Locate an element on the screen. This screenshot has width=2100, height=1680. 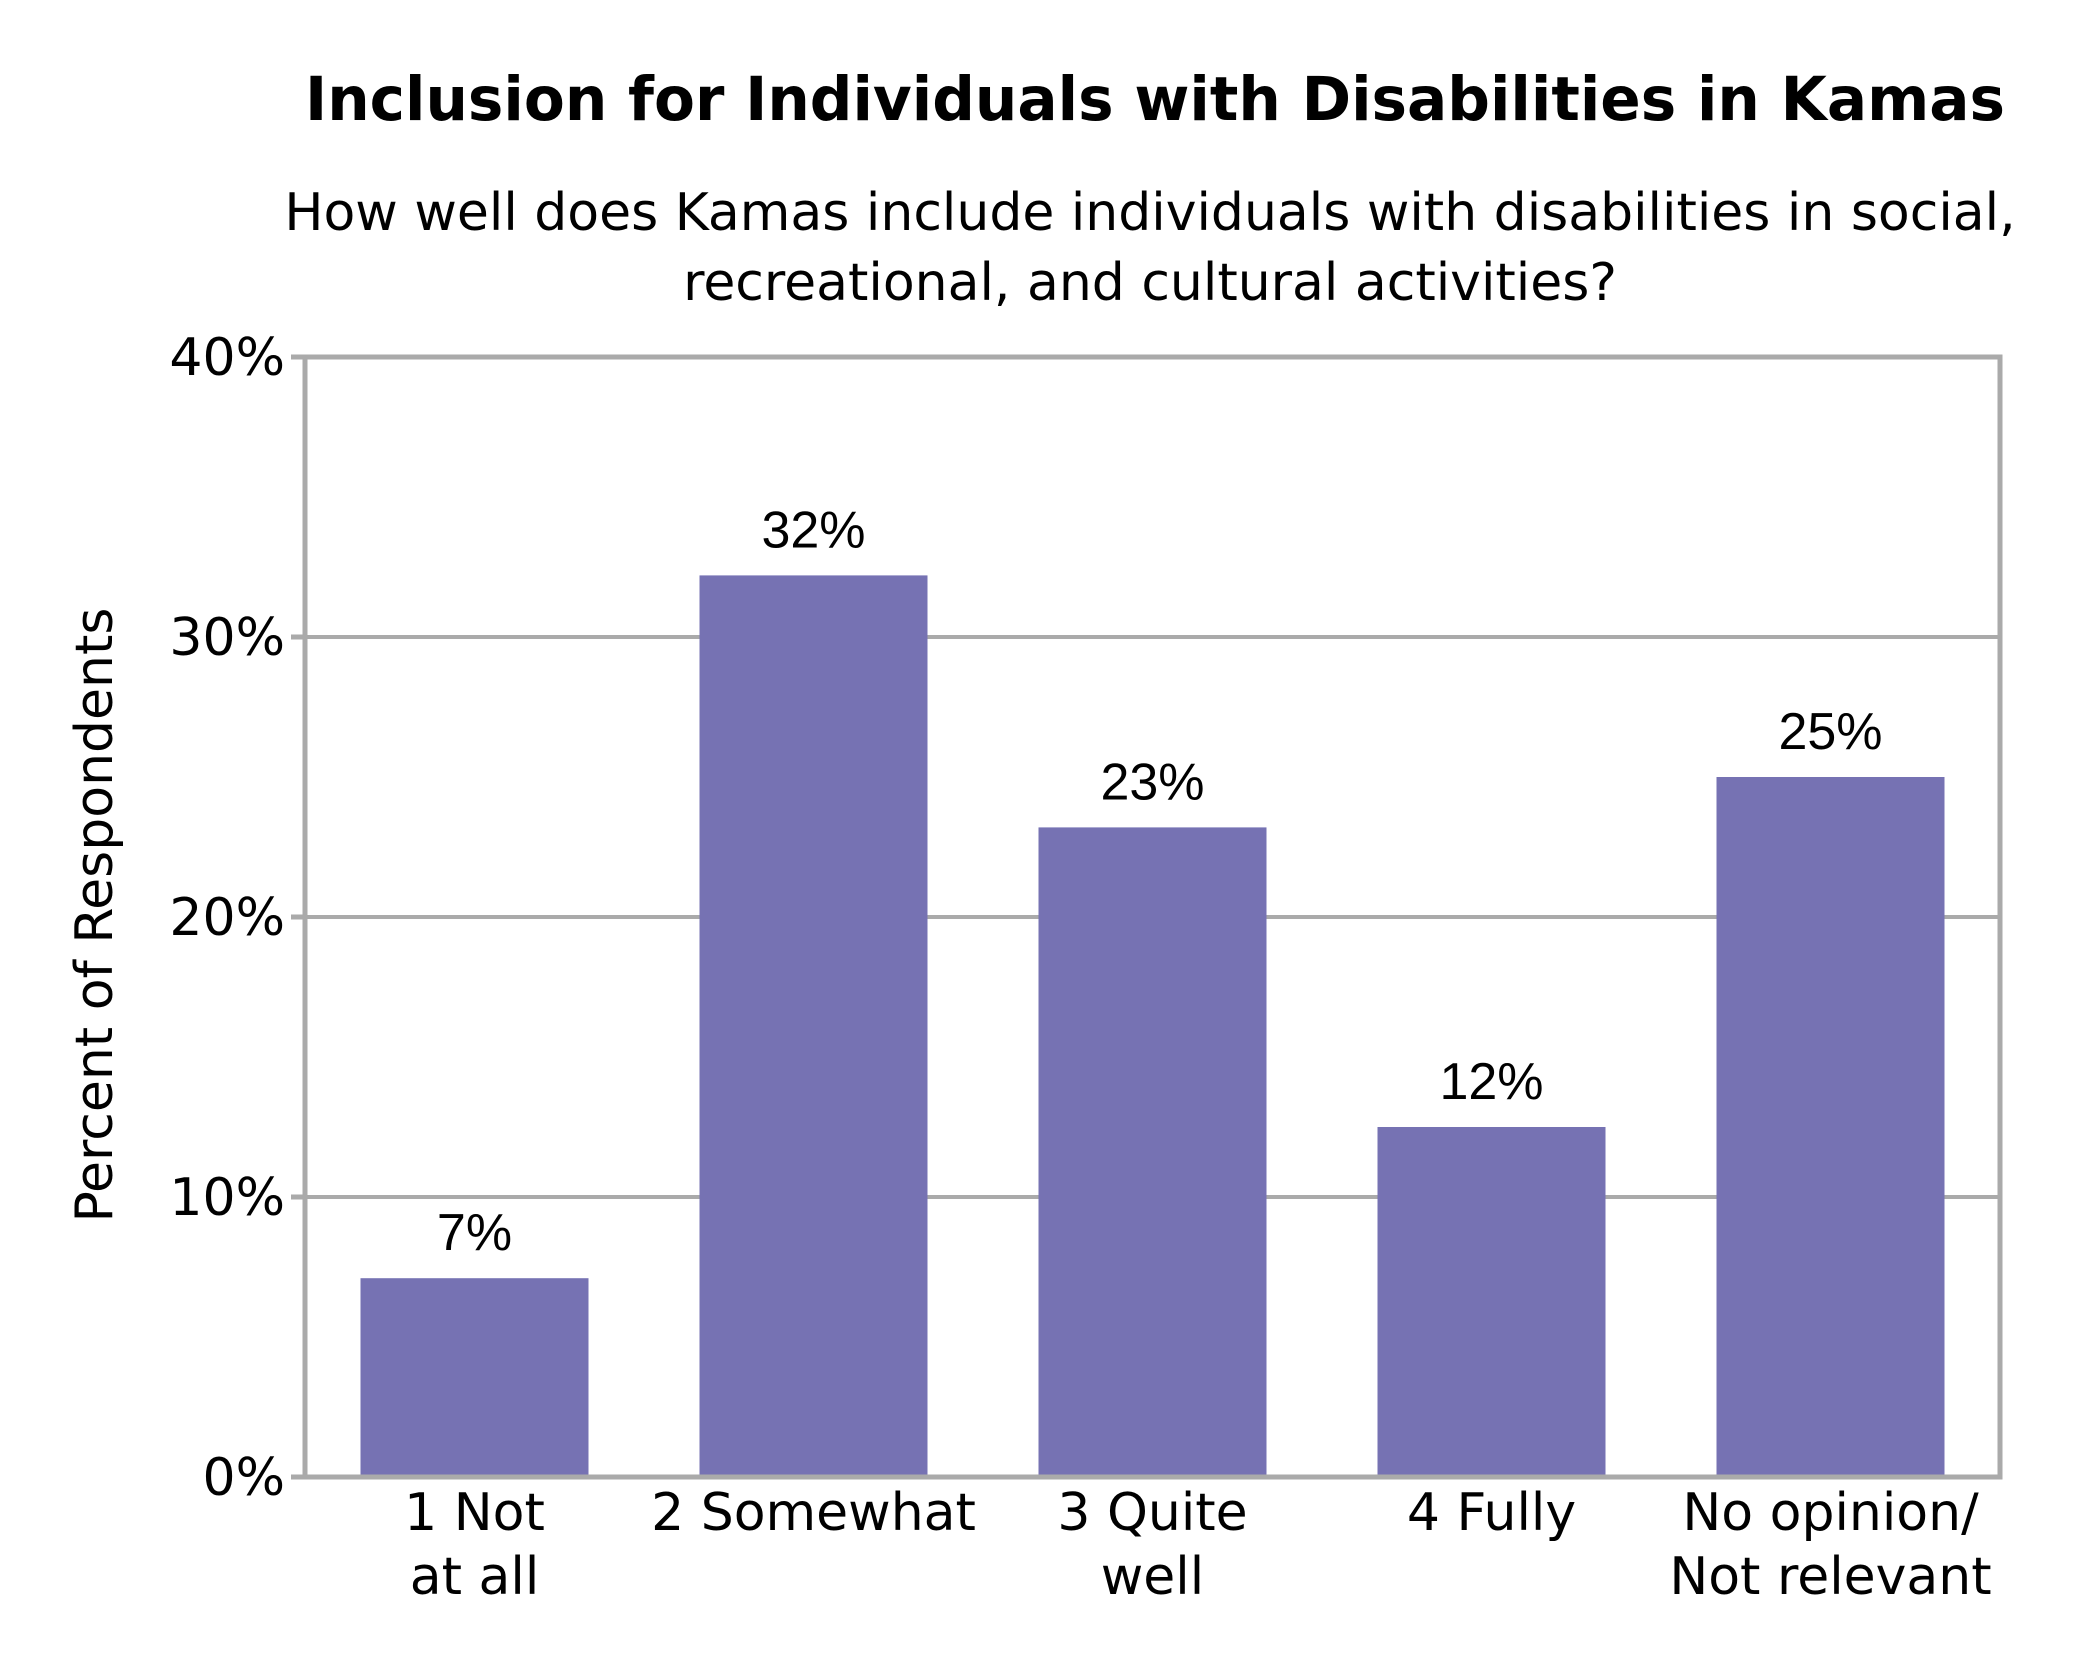
y-tick-label: 30% is located at coordinates (227, 638).